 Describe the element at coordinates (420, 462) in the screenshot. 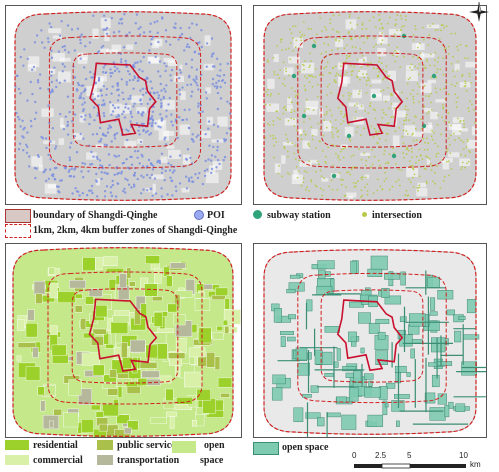

I see `scale-bar: 0 2.5 5 10 km` at that location.